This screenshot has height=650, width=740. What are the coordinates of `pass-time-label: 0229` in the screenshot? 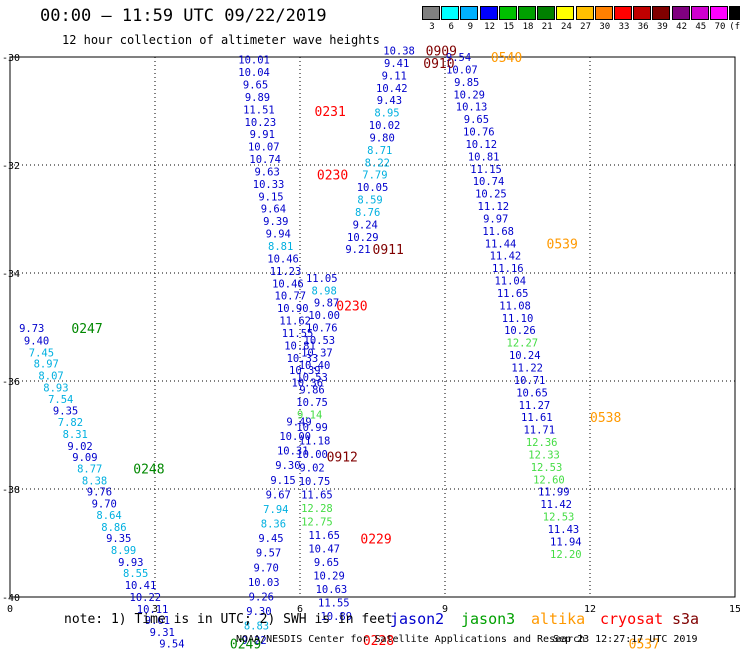 It's located at (375, 540).